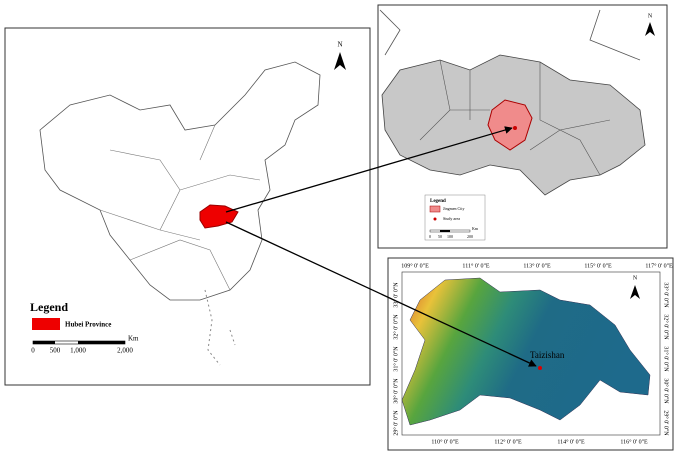  I want to click on legend-item: Hubei Province, so click(88, 325).